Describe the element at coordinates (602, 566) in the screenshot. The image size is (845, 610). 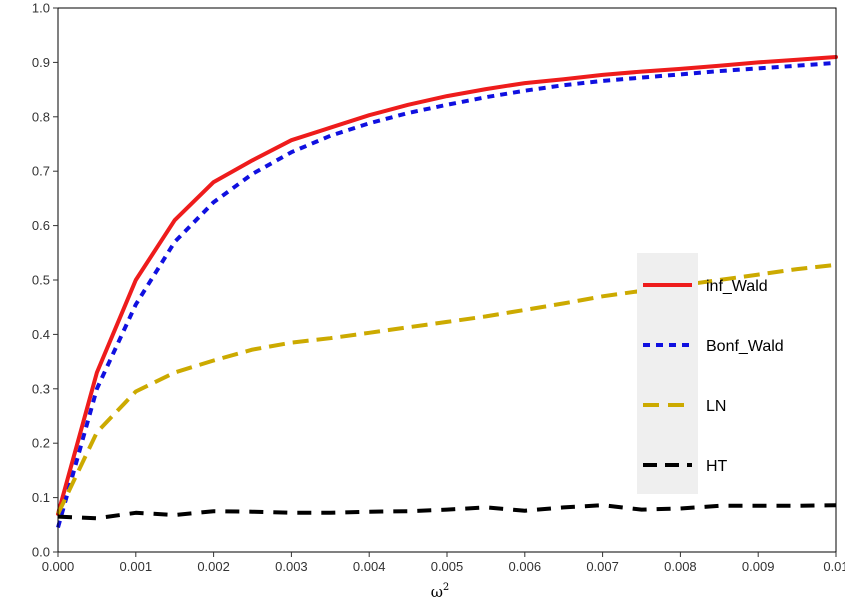
I see `x-tick-label: 0.007` at that location.